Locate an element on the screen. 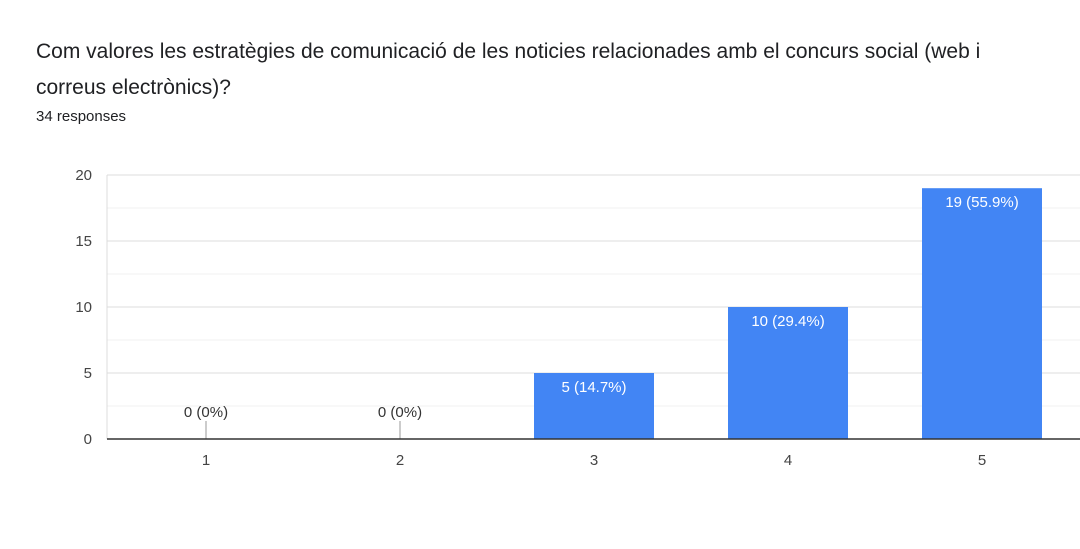  y-tick-label: 15 is located at coordinates (83, 241).